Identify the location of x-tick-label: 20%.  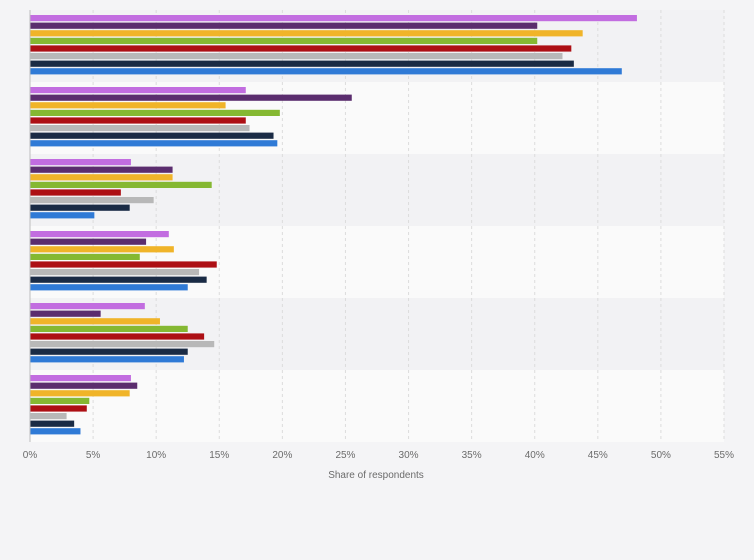
(282, 455).